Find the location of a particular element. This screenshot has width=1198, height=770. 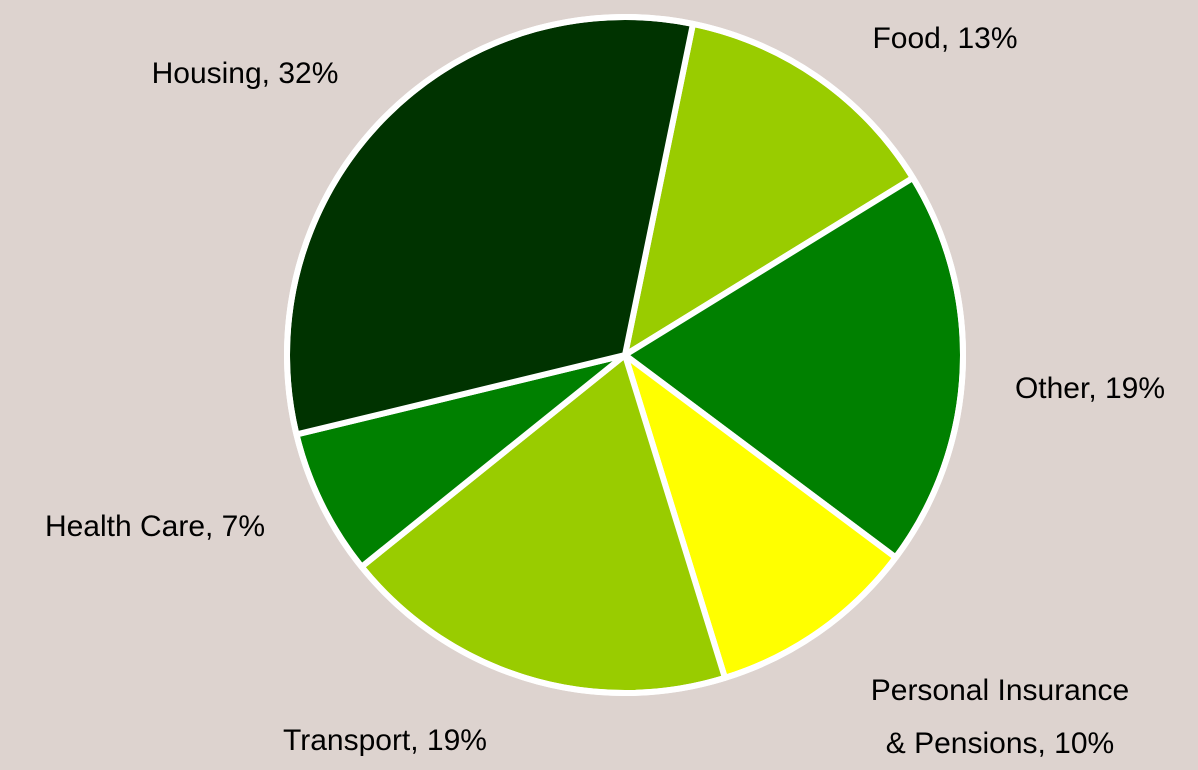

slice-label: Other, 19% is located at coordinates (1090, 388).